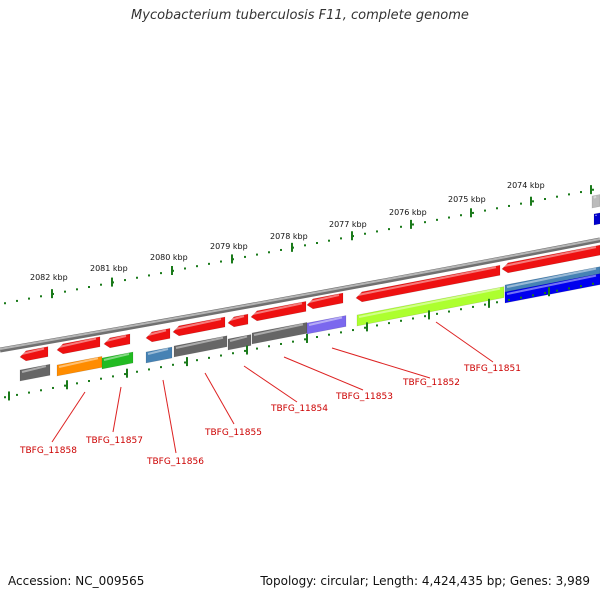  What do you see at coordinates (233, 433) in the screenshot?
I see `gene-label-tbfg-11855: TBFG_11855` at bounding box center [233, 433].